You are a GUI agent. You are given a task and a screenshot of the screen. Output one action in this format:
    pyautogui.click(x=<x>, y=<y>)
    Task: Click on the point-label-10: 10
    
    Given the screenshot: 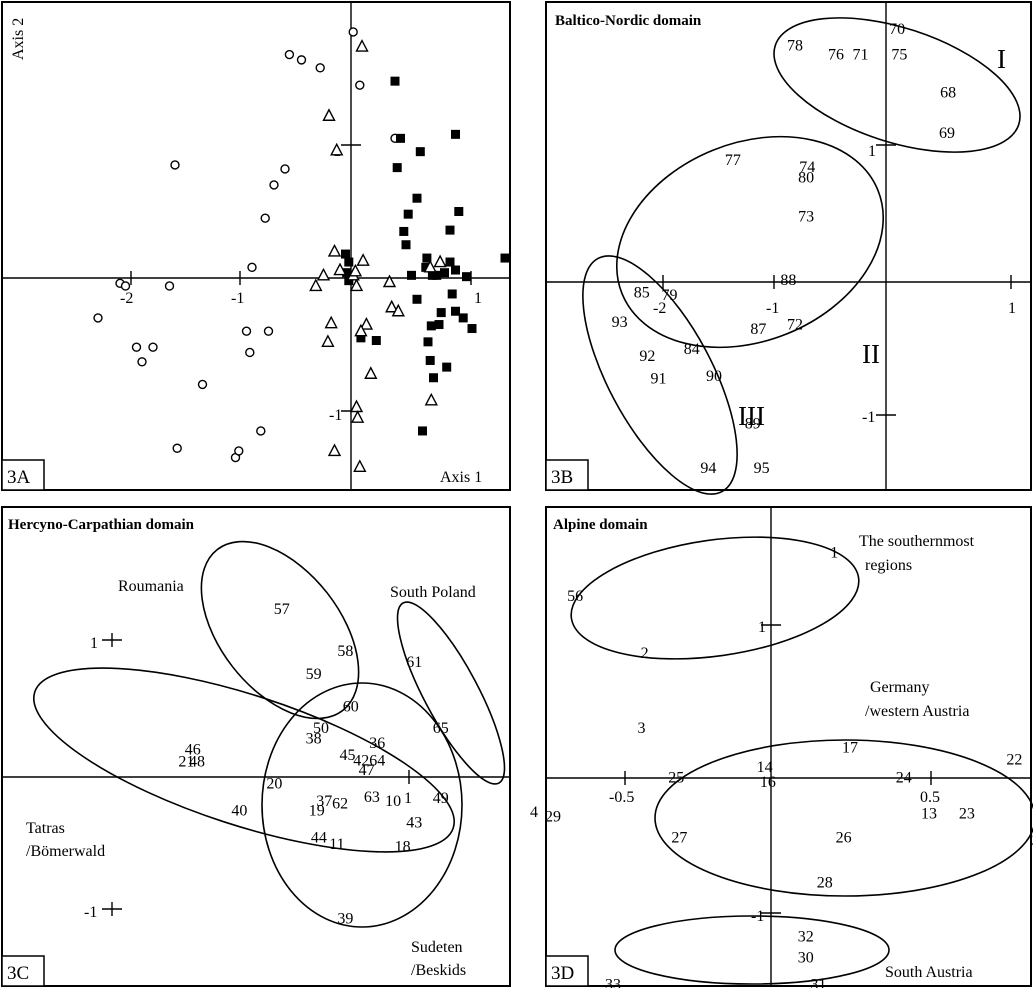 What is the action you would take?
    pyautogui.click(x=393, y=801)
    